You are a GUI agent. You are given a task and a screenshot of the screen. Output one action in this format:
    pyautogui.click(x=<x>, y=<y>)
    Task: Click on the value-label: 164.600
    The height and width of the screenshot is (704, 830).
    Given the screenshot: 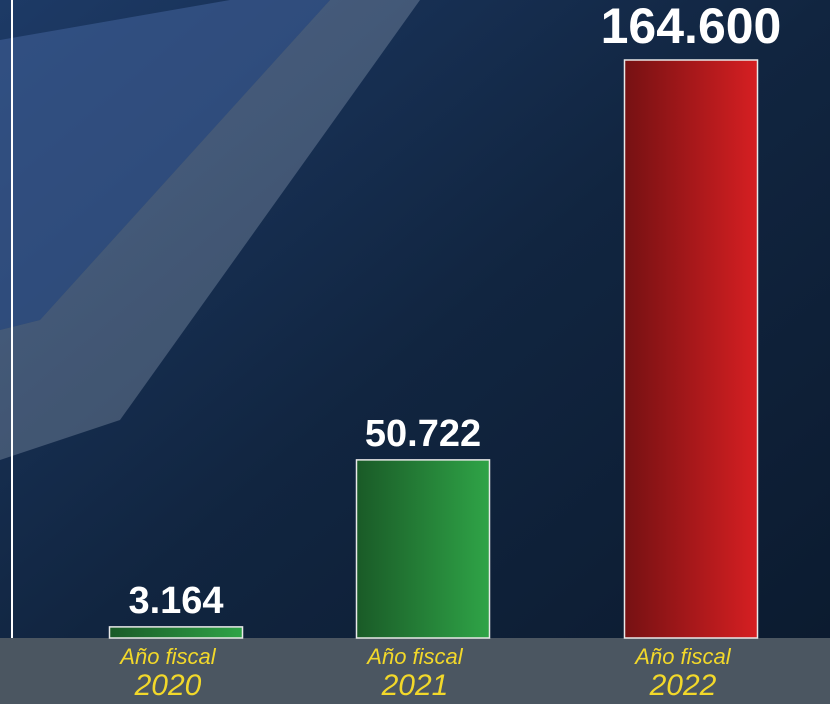 What is the action you would take?
    pyautogui.click(x=691, y=27)
    